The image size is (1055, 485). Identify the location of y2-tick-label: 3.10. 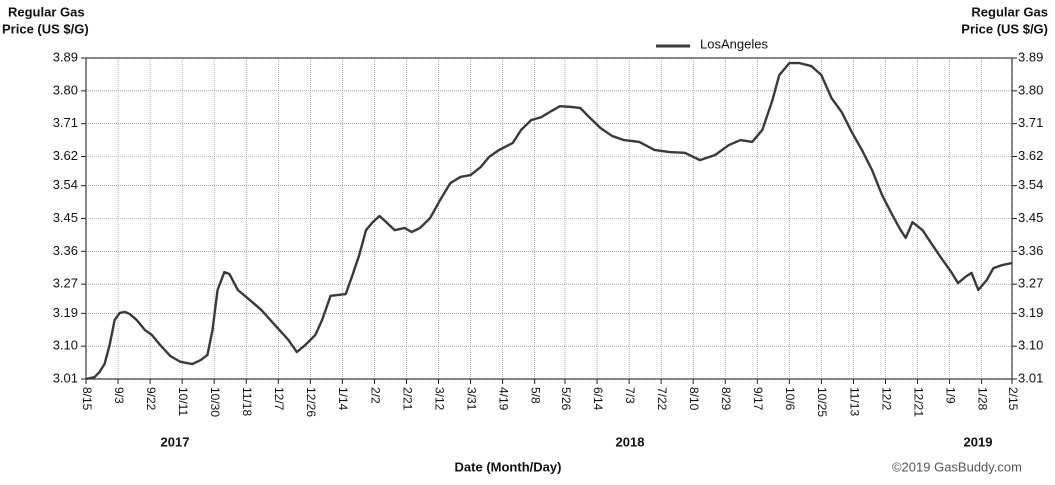
(1030, 345).